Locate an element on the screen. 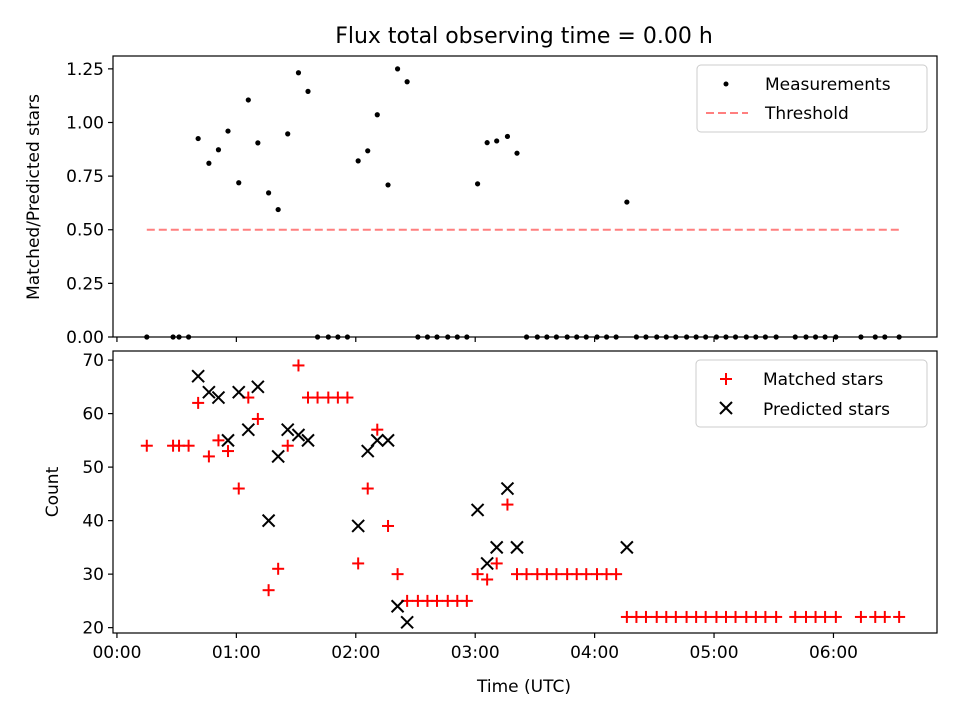 Image resolution: width=960 pixels, height=720 pixels. bottom-legend: Matched stars Predicted stars is located at coordinates (811, 393).